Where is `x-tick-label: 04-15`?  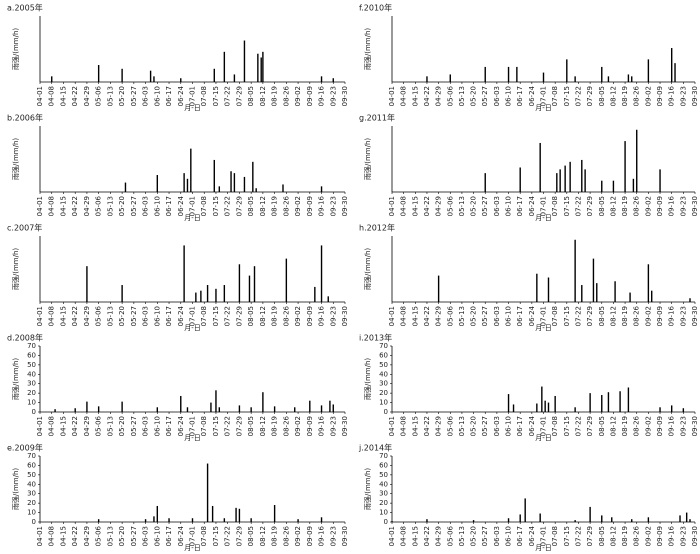 x-tick-label: 04-15 is located at coordinates (63, 316).